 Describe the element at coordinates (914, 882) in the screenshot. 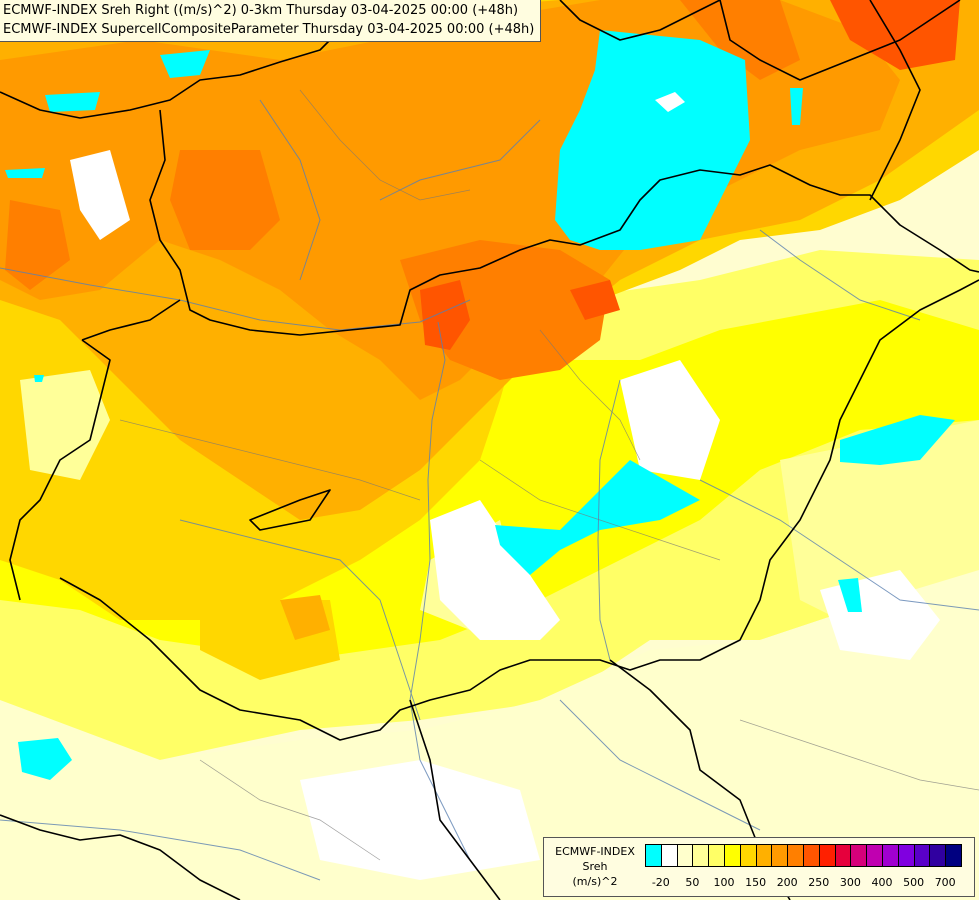

I see `legend-tick-label: 500` at that location.